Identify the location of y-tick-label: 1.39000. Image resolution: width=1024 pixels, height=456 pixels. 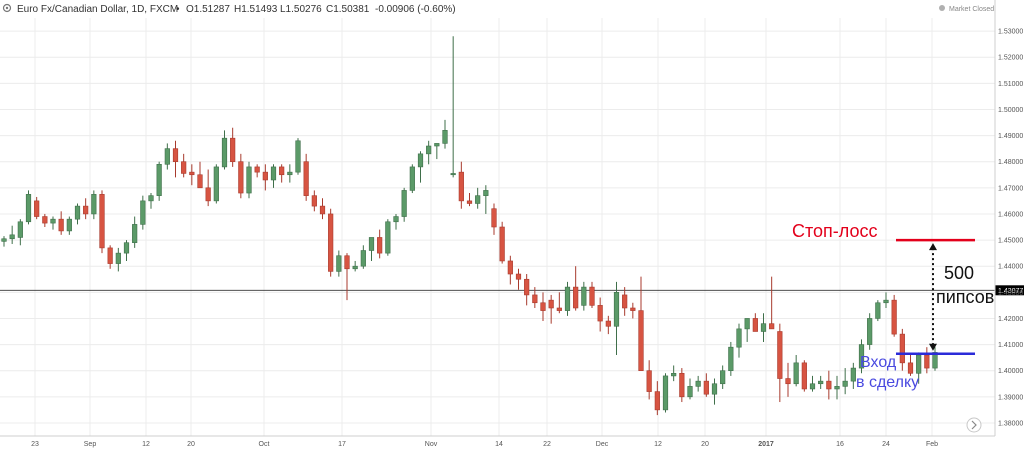
(1010, 397).